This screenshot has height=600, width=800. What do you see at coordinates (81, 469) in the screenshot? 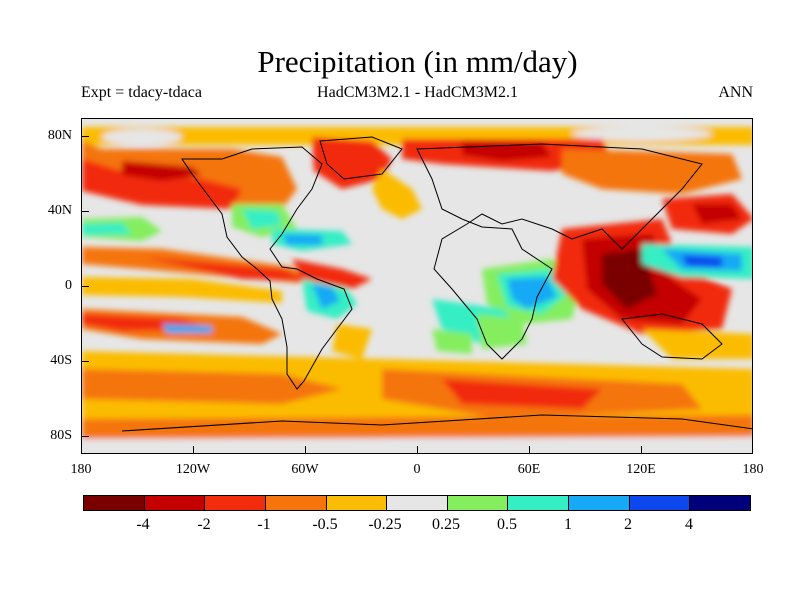
I see `lon-label-180w: 180` at bounding box center [81, 469].